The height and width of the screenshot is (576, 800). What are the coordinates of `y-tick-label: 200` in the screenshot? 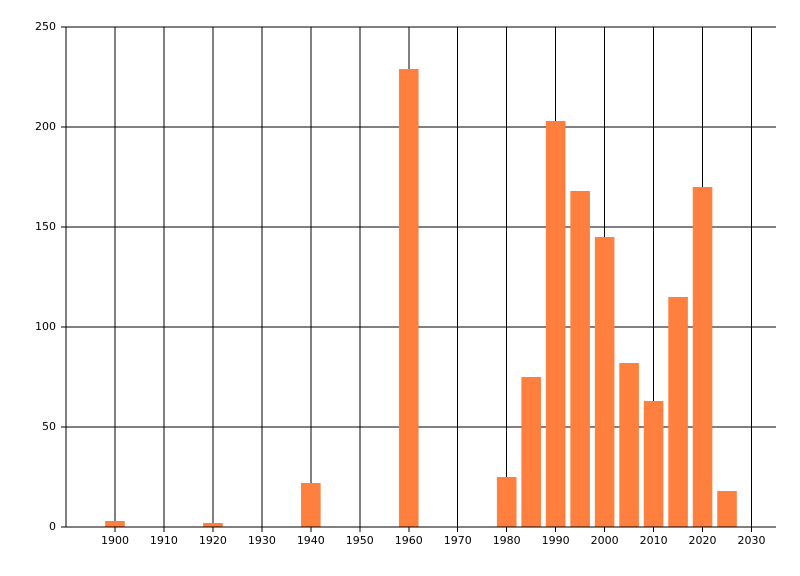 It's located at (45, 126).